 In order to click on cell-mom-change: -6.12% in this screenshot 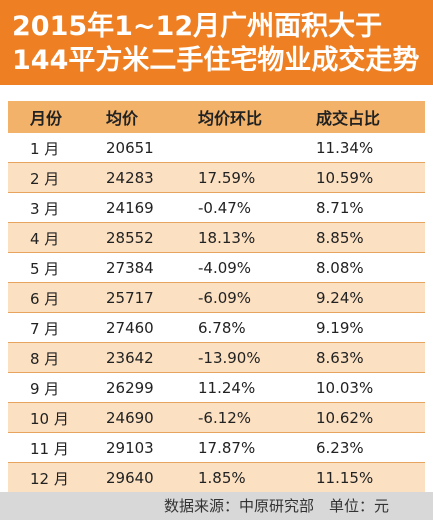, I will do `click(225, 418)`.